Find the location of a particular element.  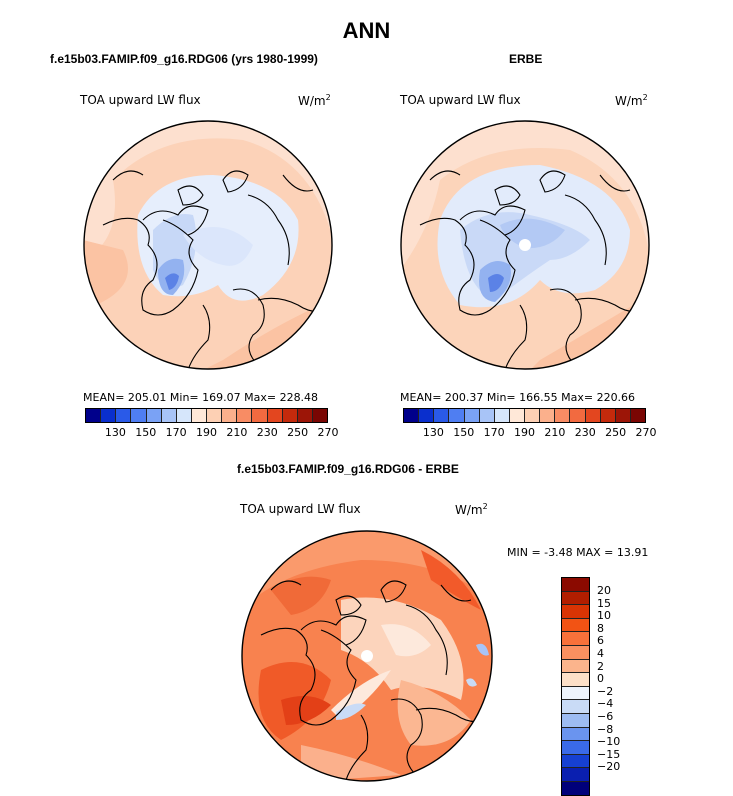

colorbar-tick-label: 20 is located at coordinates (604, 590).